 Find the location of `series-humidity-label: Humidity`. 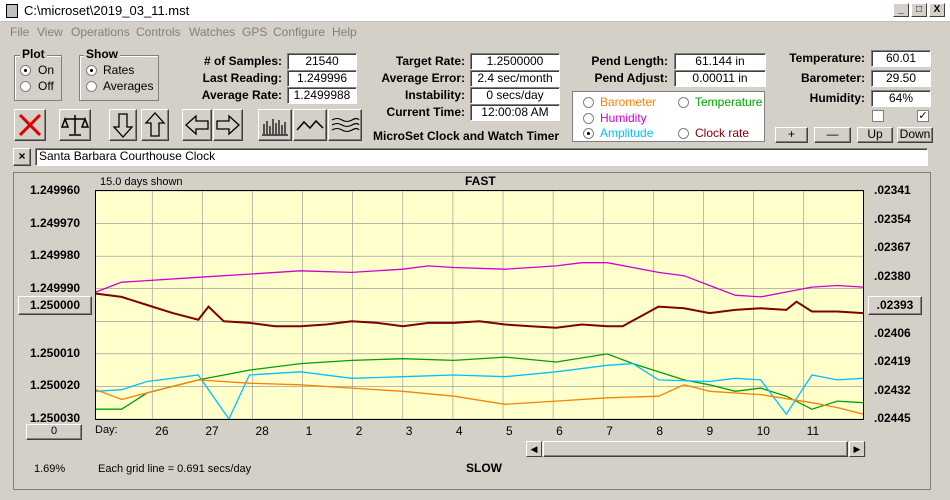

series-humidity-label: Humidity is located at coordinates (623, 118).